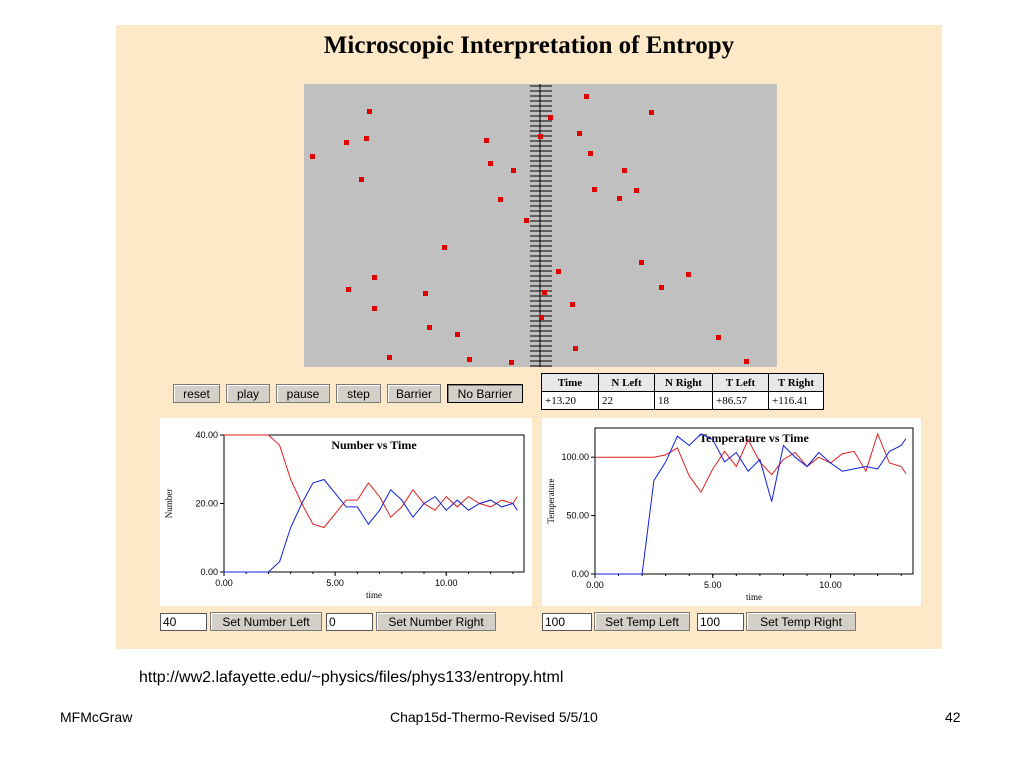 The width and height of the screenshot is (1024, 768). Describe the element at coordinates (196, 393) in the screenshot. I see `reset-button: reset` at that location.